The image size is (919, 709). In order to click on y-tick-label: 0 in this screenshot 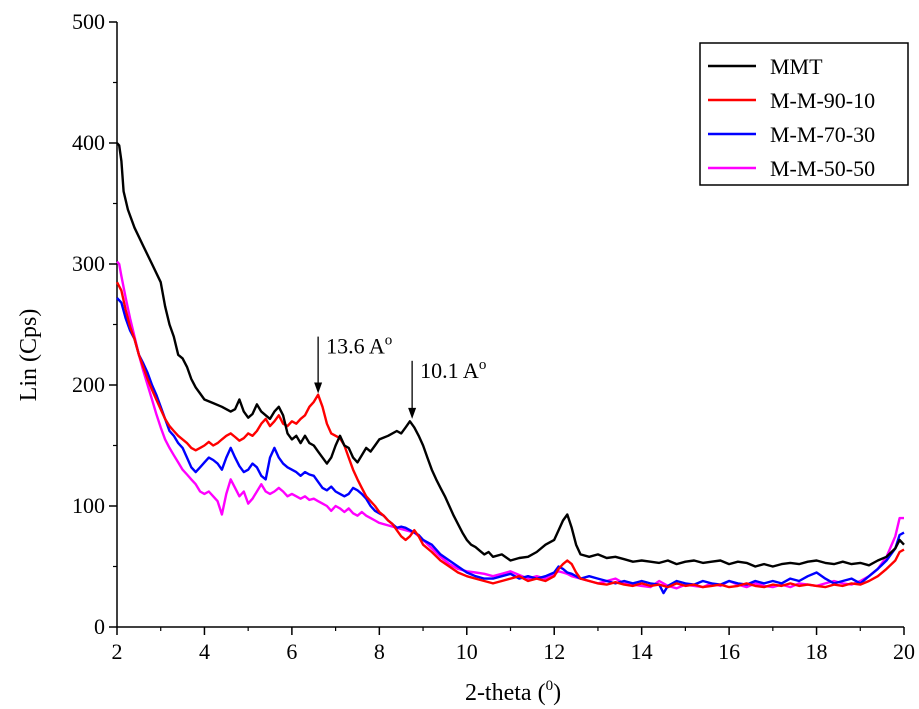, I will do `click(99, 626)`.